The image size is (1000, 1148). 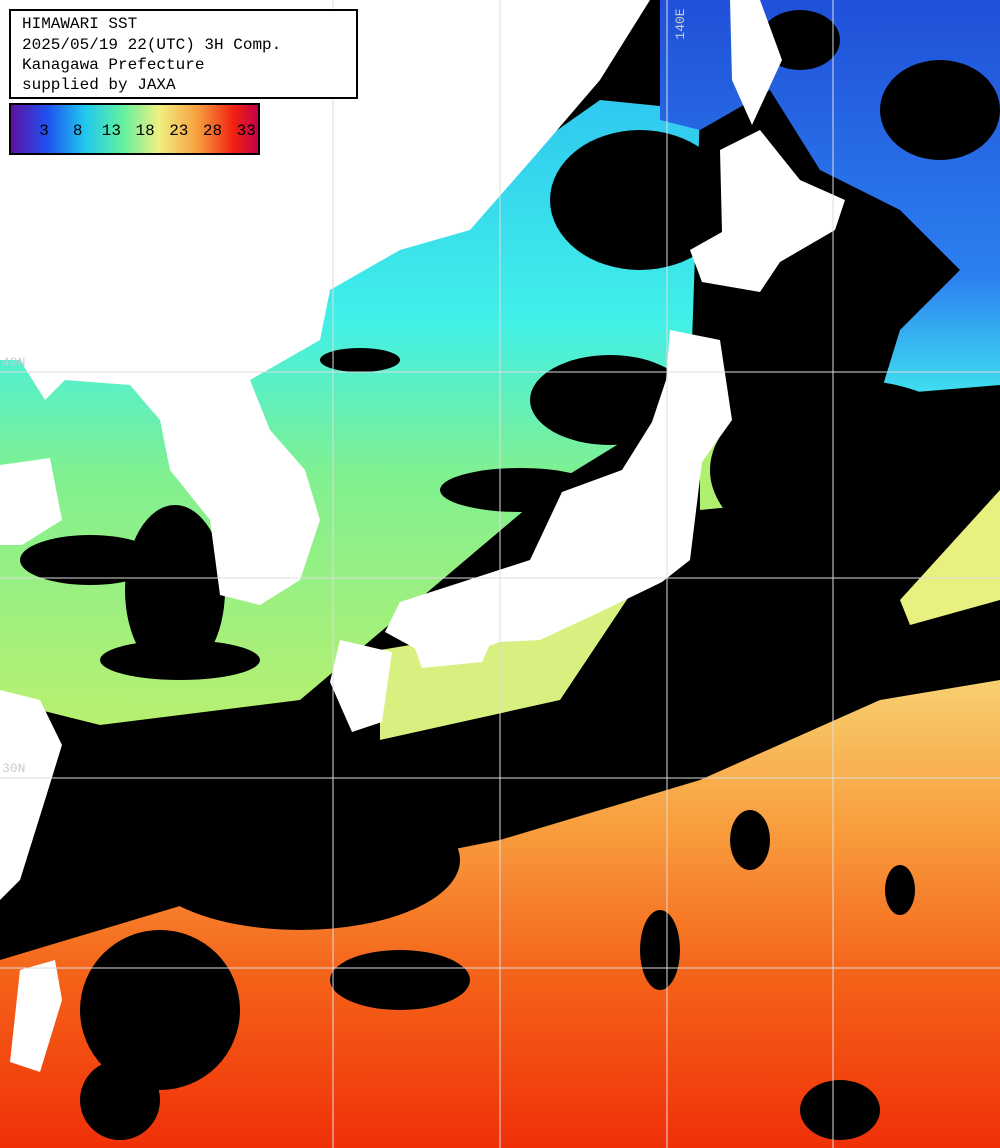 What do you see at coordinates (950, 557) in the screenshot?
I see `sea-east-patch` at bounding box center [950, 557].